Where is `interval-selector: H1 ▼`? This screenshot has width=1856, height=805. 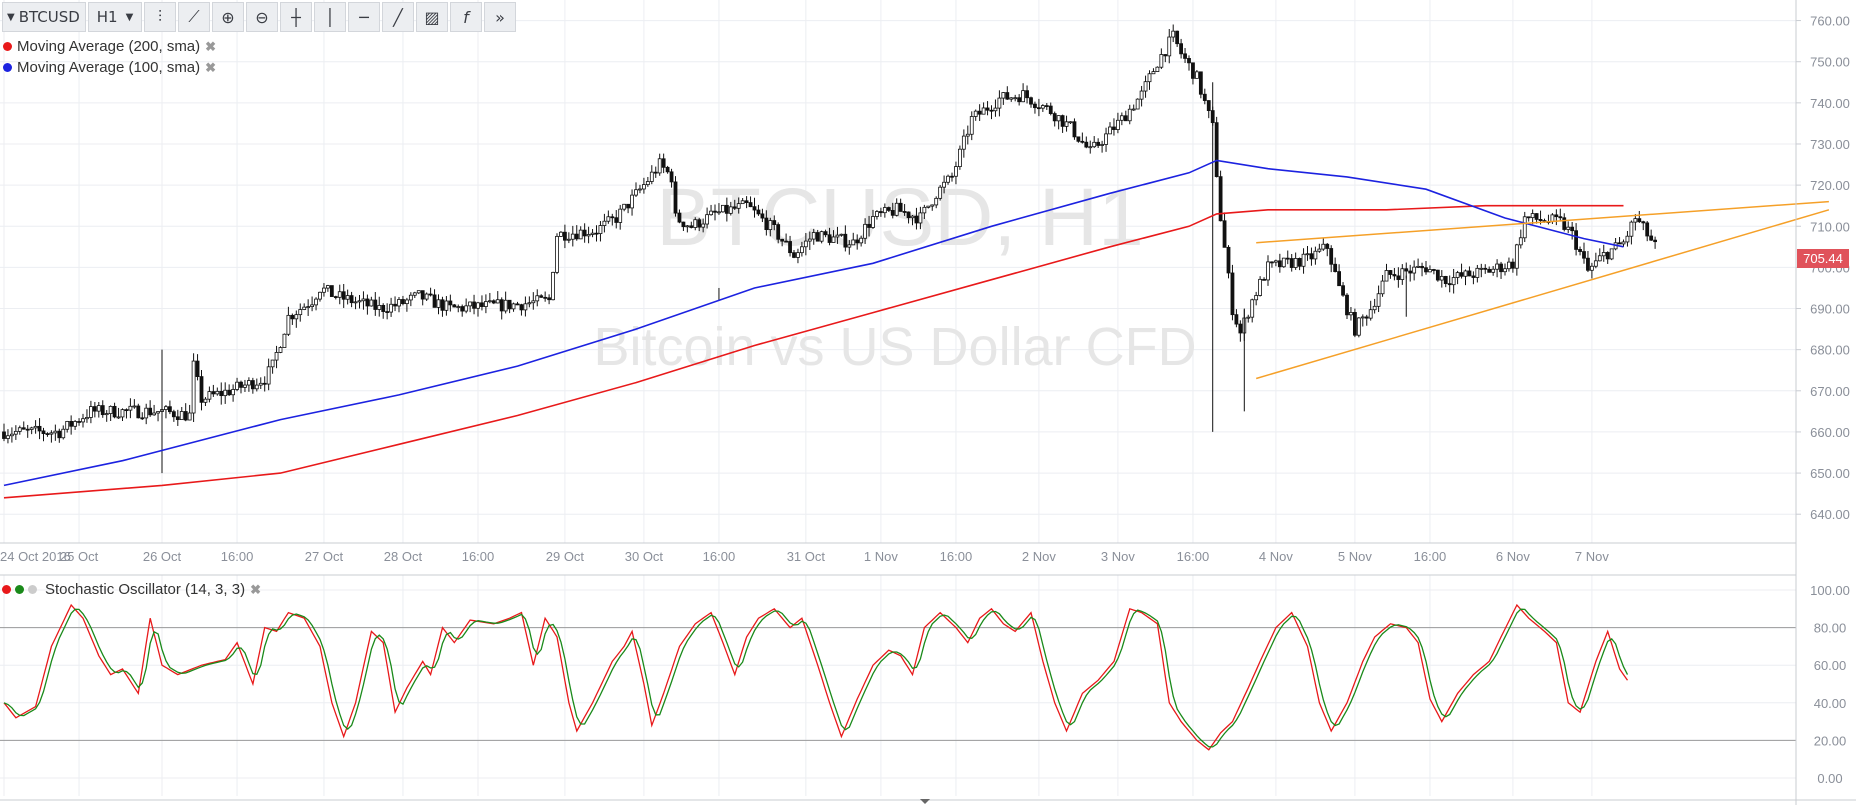
interval-selector: H1 ▼ is located at coordinates (115, 17).